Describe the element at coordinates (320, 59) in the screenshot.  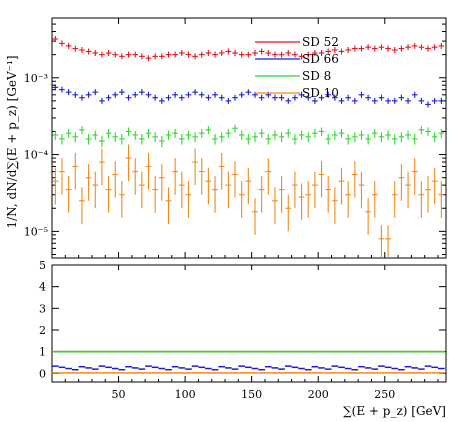
I see `legend-label: SD 66` at that location.